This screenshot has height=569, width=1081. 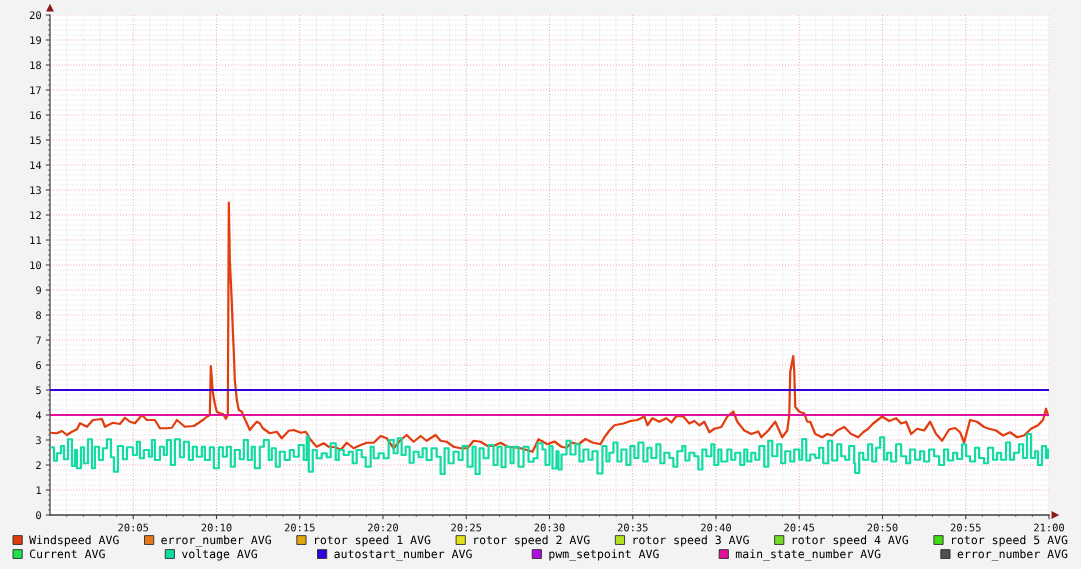 I want to click on legend-label: rotor speed 2 AVG, so click(x=532, y=541).